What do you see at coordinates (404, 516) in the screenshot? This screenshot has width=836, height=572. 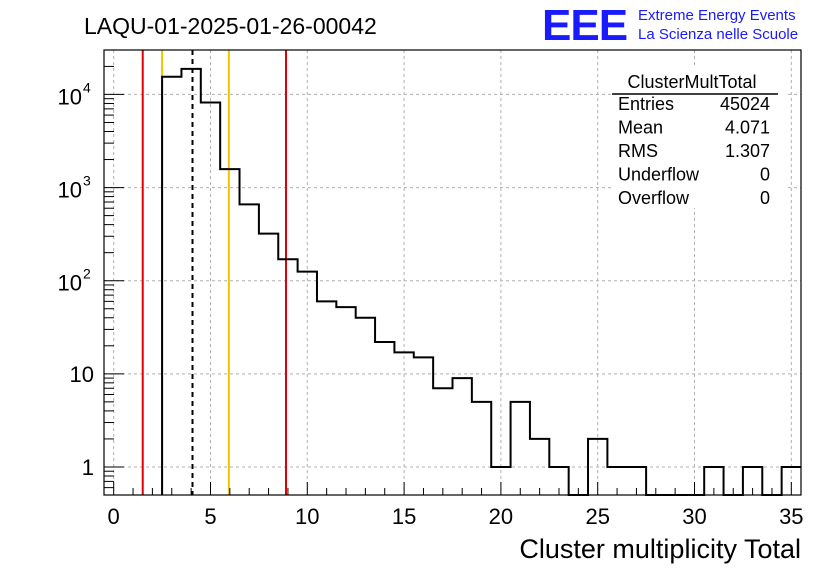 I see `x-tick-label: 15` at bounding box center [404, 516].